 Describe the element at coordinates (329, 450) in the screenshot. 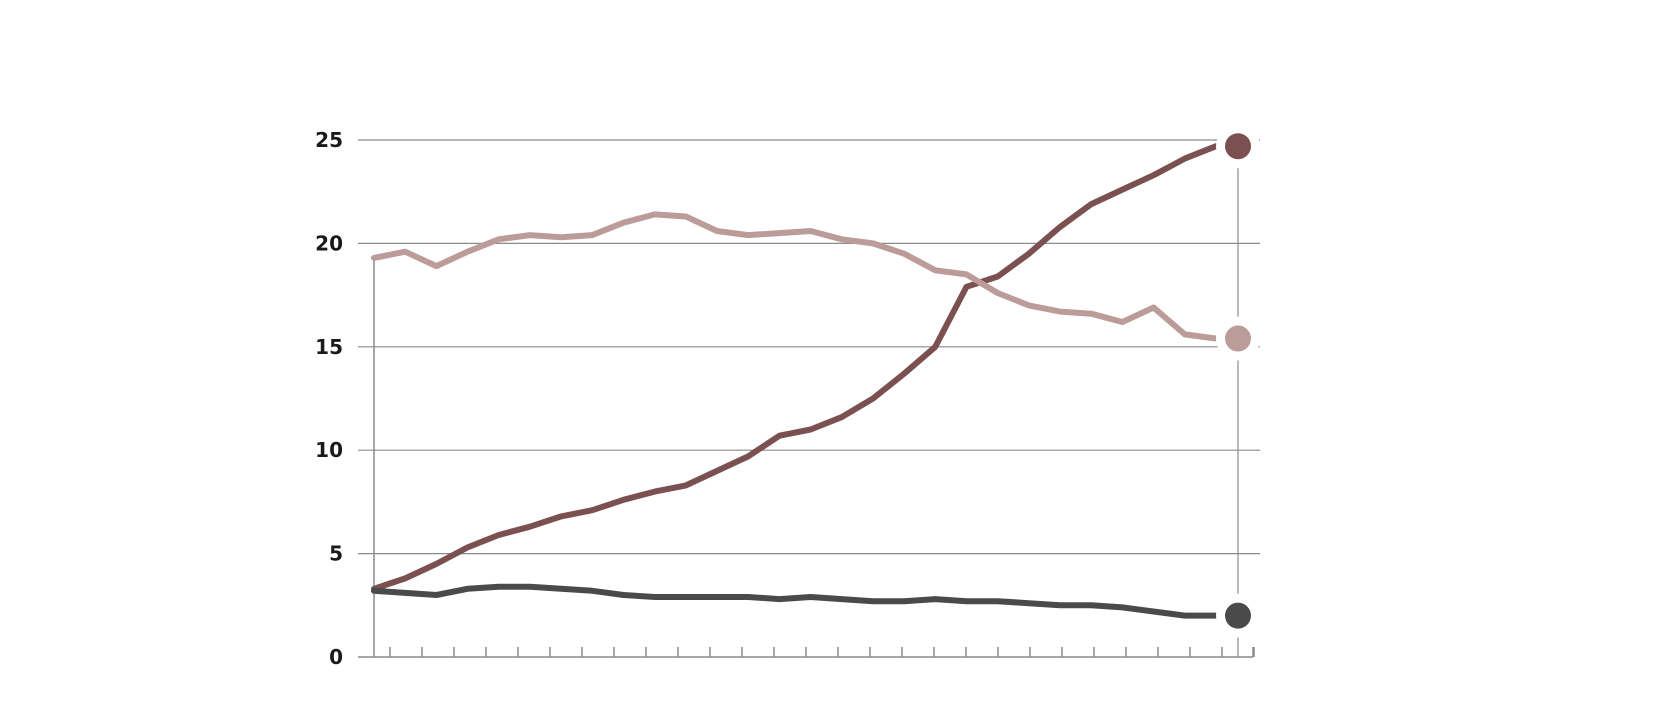

I see `y-tick-label: 10` at that location.